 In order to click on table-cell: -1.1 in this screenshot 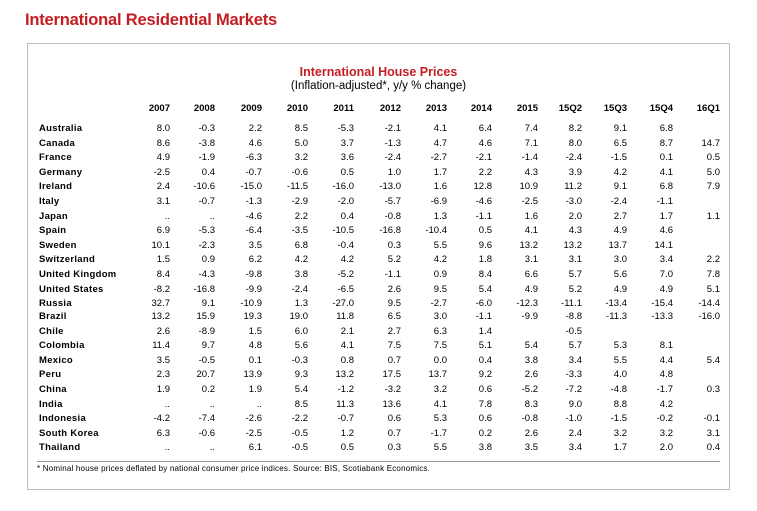, I will do `click(664, 201)`.